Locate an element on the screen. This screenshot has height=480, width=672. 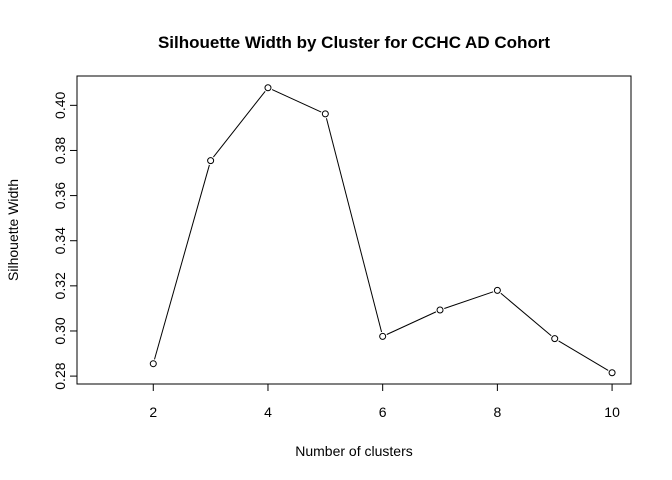
y-axis: 0.28 0.30 0.32 0.34 0.36 0.38 0.40 is located at coordinates (65, 240).